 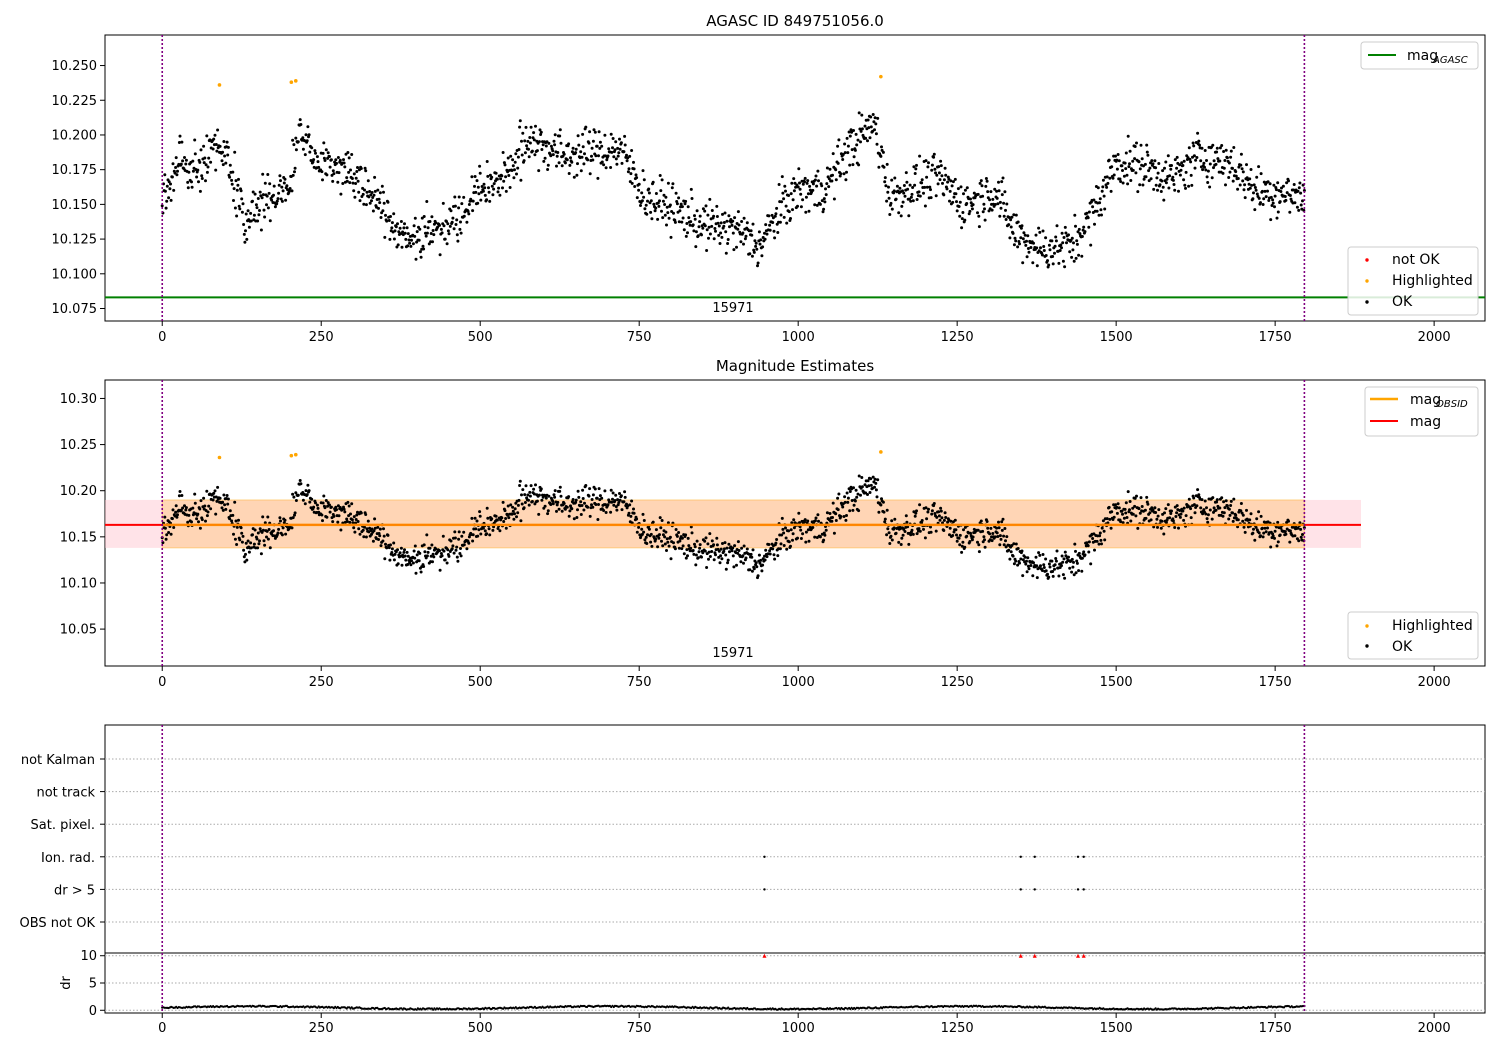 What do you see at coordinates (321, 337) in the screenshot?
I see `x-tick-label: 250` at bounding box center [321, 337].